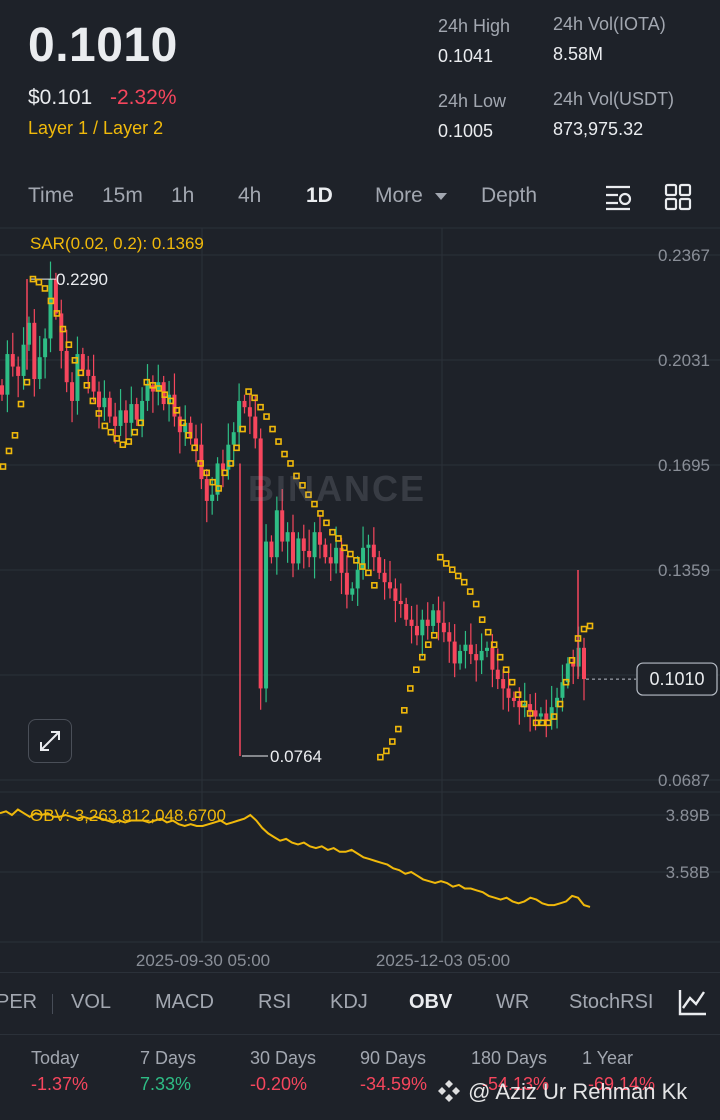 This screenshot has width=720, height=1120. Describe the element at coordinates (466, 131) in the screenshot. I see `low-value: 0.1005` at that location.